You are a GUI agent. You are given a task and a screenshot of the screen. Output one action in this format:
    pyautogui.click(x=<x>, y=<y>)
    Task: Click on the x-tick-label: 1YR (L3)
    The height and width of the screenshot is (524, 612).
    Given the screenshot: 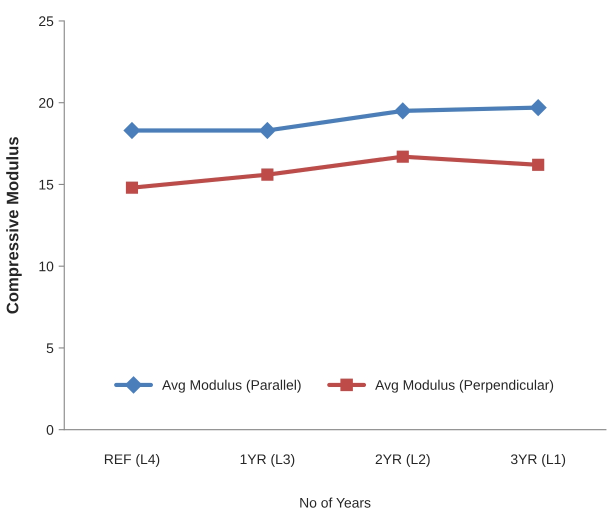 What is the action you would take?
    pyautogui.click(x=267, y=460)
    